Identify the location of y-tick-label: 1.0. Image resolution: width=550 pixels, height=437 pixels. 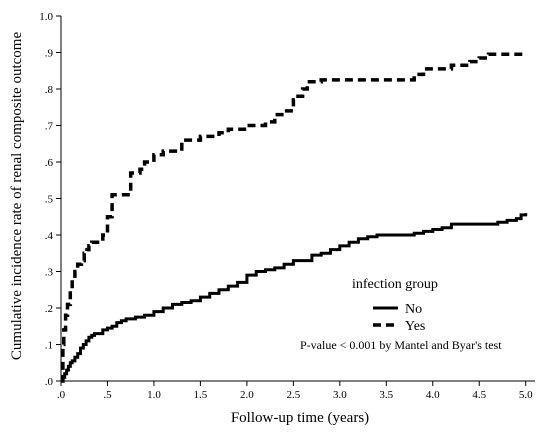
(46, 17).